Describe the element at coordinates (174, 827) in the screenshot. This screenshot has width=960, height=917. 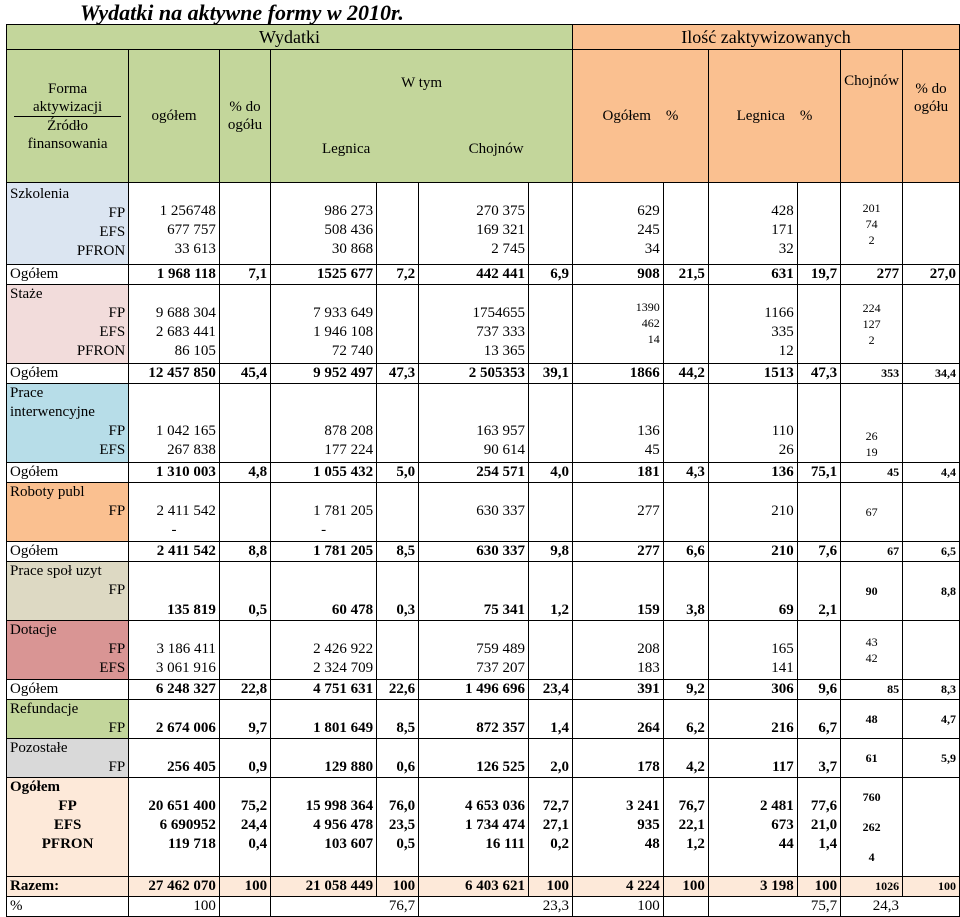
I see `ogolem-all-ogolem: 20 651 400 6 690952 119 718` at that location.